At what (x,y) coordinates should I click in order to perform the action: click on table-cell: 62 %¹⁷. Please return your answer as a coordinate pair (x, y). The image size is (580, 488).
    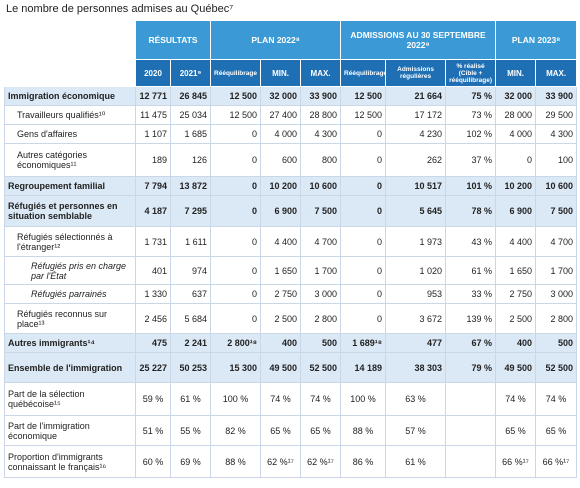
    Looking at the image, I should click on (281, 461).